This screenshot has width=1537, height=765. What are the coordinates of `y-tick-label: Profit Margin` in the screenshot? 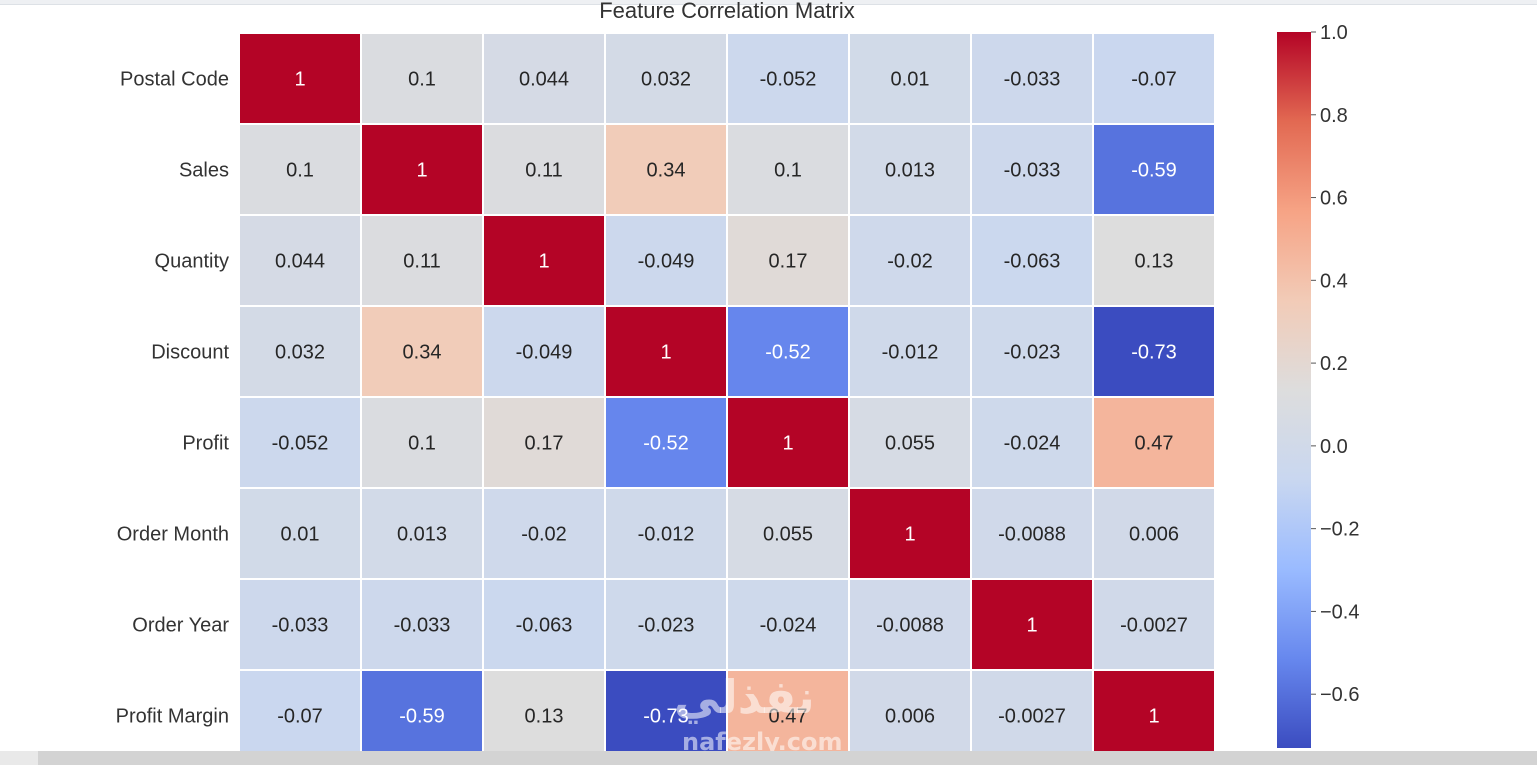 It's located at (172, 717).